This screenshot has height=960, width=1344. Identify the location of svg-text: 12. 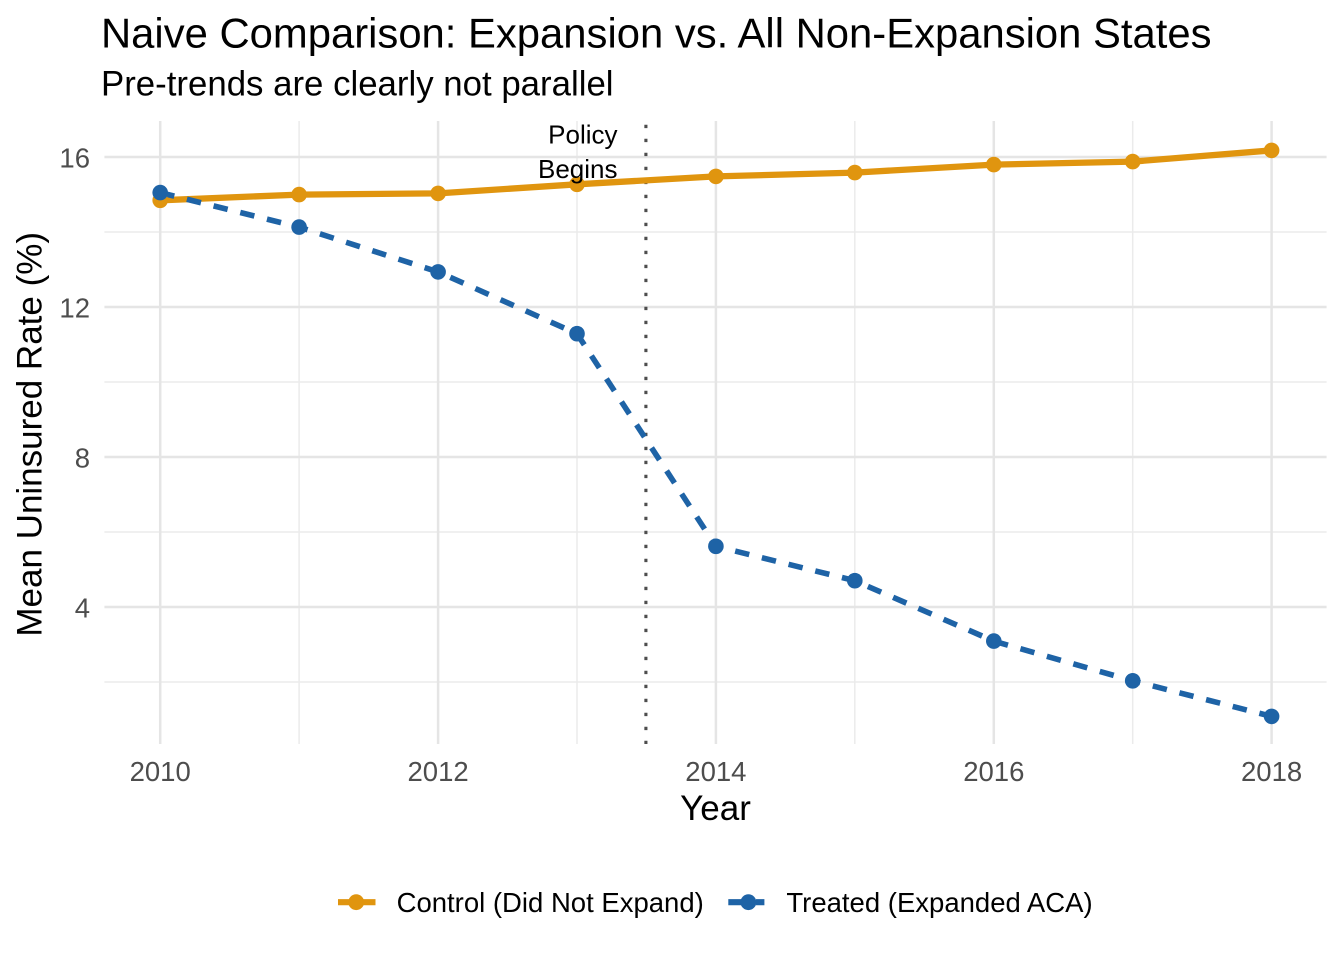
(74, 308).